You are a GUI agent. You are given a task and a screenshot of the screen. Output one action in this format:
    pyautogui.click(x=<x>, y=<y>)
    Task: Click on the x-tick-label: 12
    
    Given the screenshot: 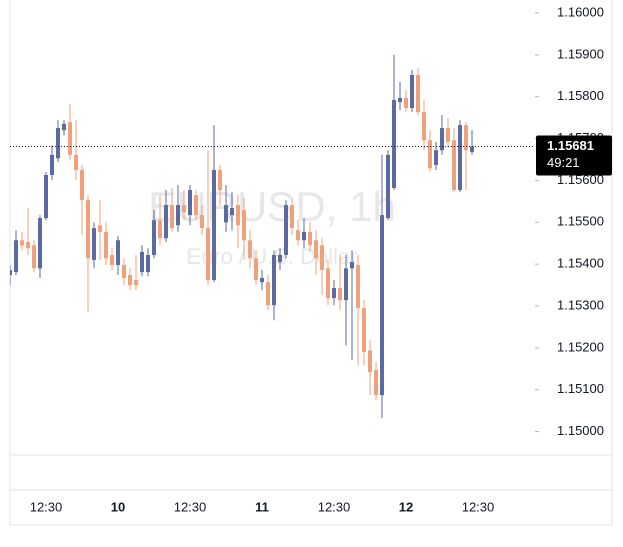 What is the action you would take?
    pyautogui.click(x=406, y=506)
    